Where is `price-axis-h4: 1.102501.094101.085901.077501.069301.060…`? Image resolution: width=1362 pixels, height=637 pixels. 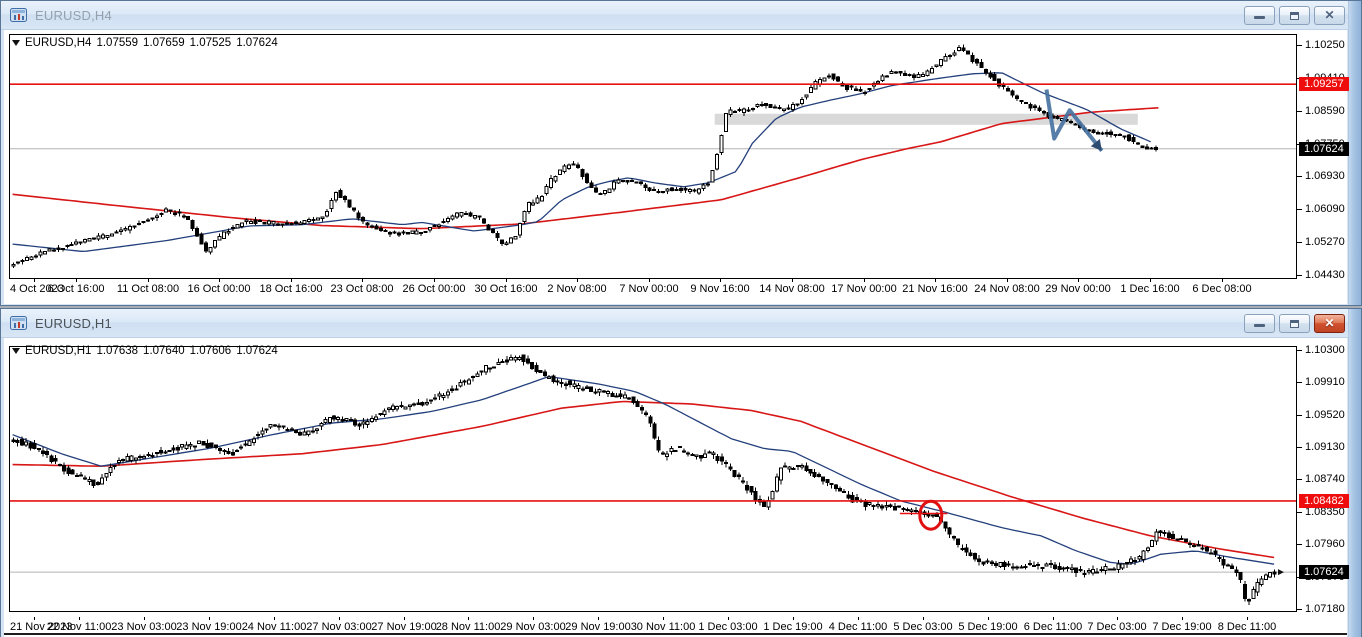
price-axis-h4: 1.102501.094101.085901.077501.069301.060… is located at coordinates (1327, 167).